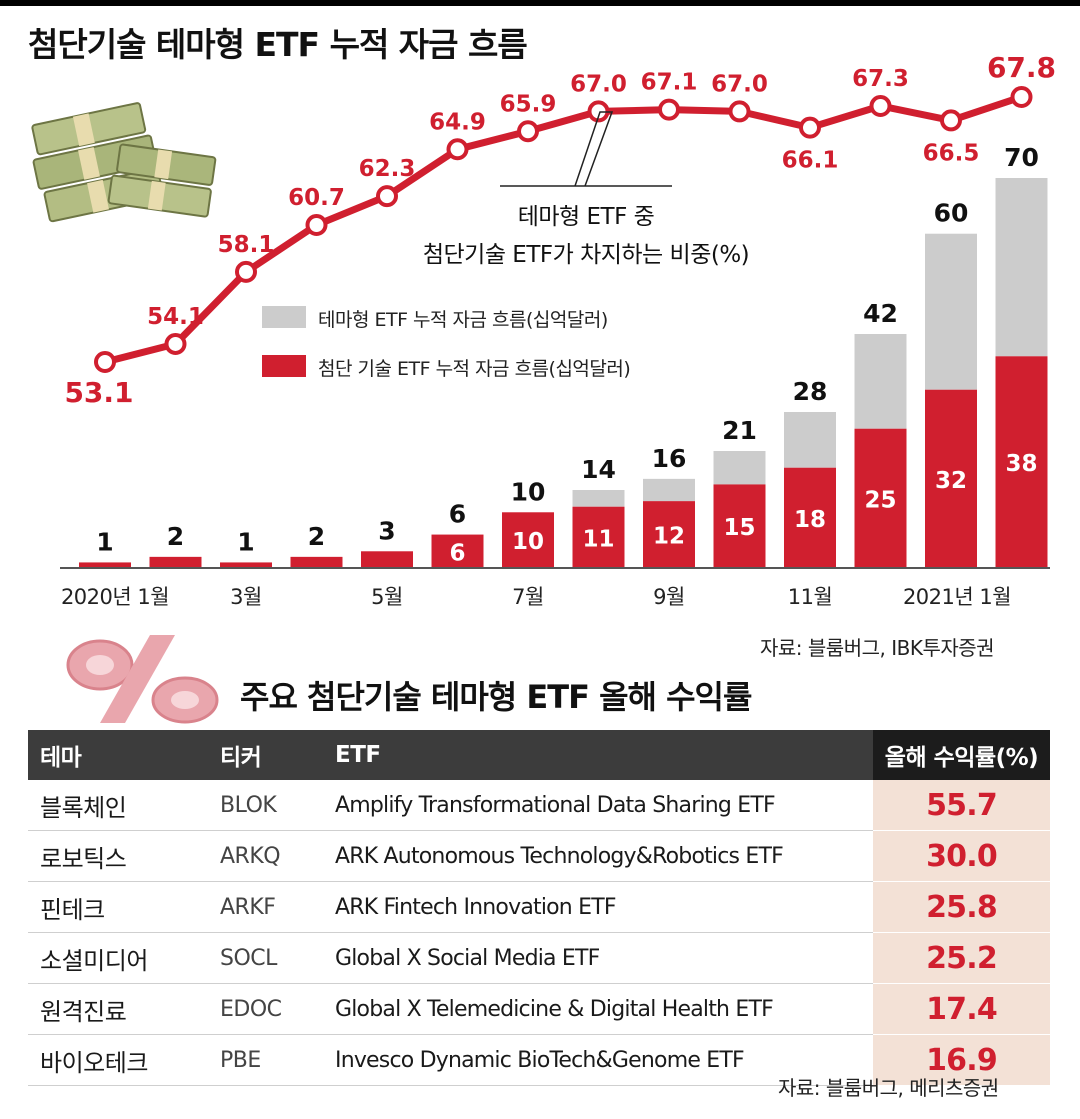  What do you see at coordinates (118, 1060) in the screenshot?
I see `cell-theme: 바이오테크` at bounding box center [118, 1060].